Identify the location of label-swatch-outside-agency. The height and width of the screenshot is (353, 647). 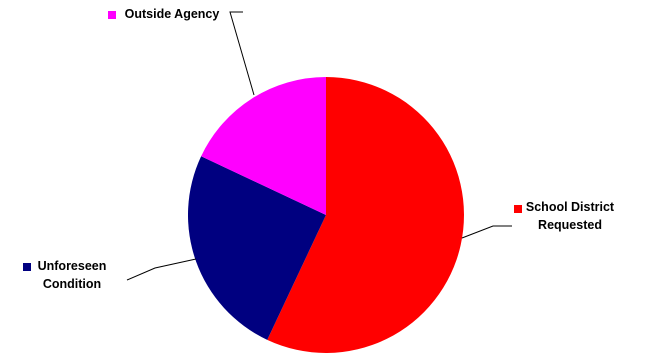
(112, 15).